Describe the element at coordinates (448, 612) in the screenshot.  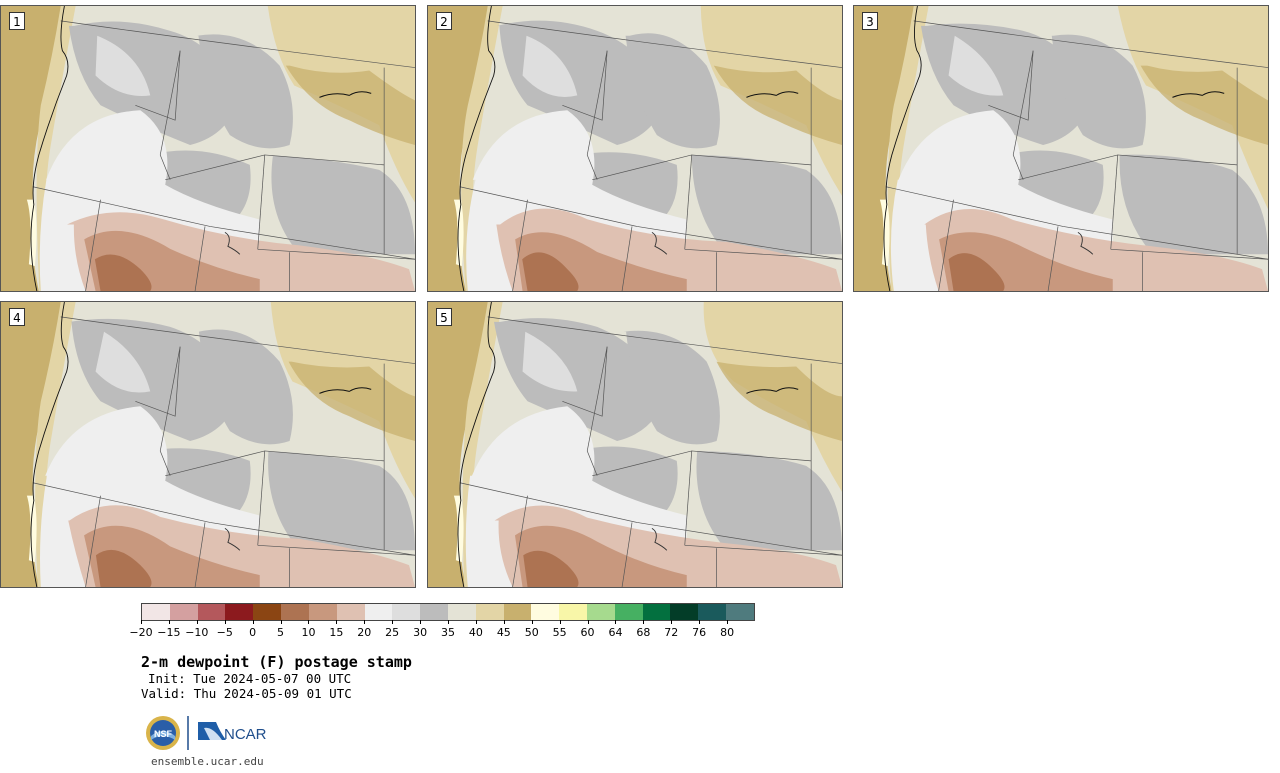
I see `colorbar` at that location.